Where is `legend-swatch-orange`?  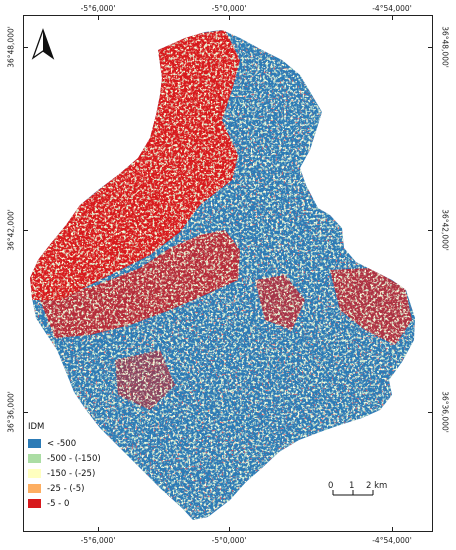
legend-swatch-orange is located at coordinates (34, 488).